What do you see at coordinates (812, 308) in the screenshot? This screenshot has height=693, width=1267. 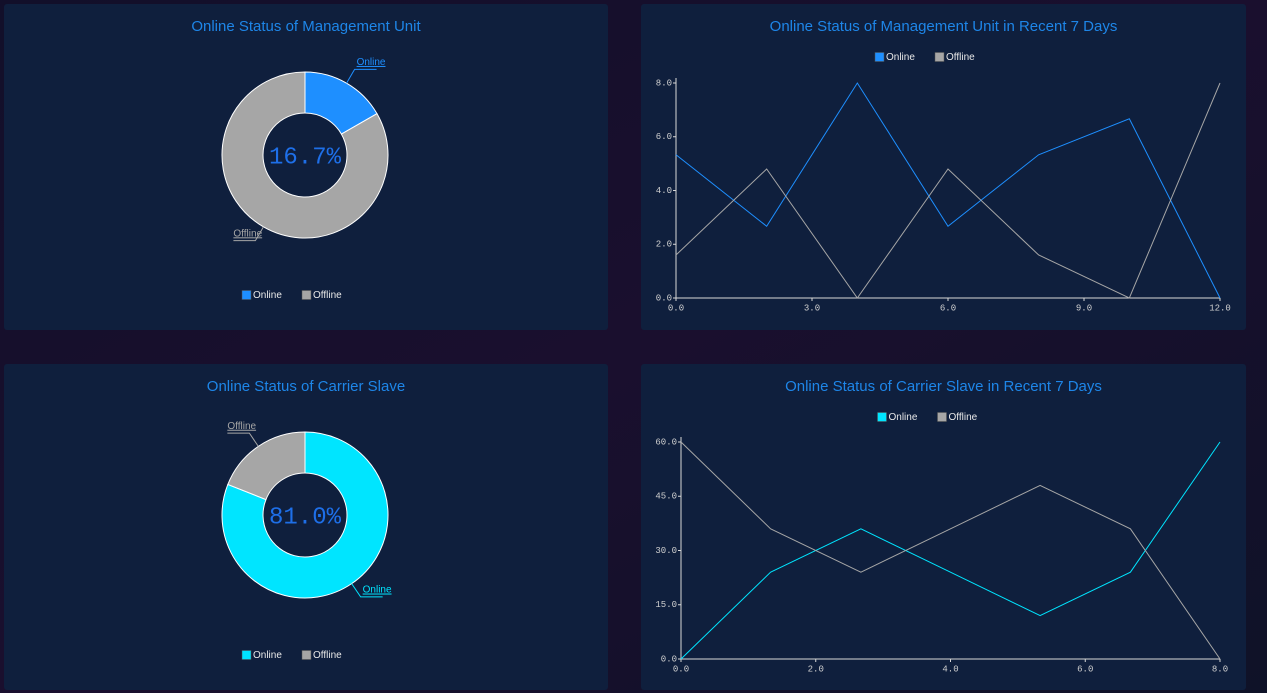 I see `x-tick-label: 3.0` at bounding box center [812, 308].